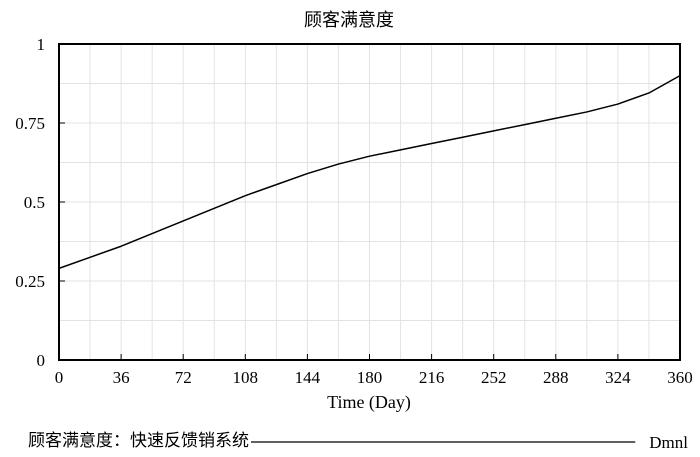 The image size is (700, 457). I want to click on x-tick-label: 216, so click(432, 377).